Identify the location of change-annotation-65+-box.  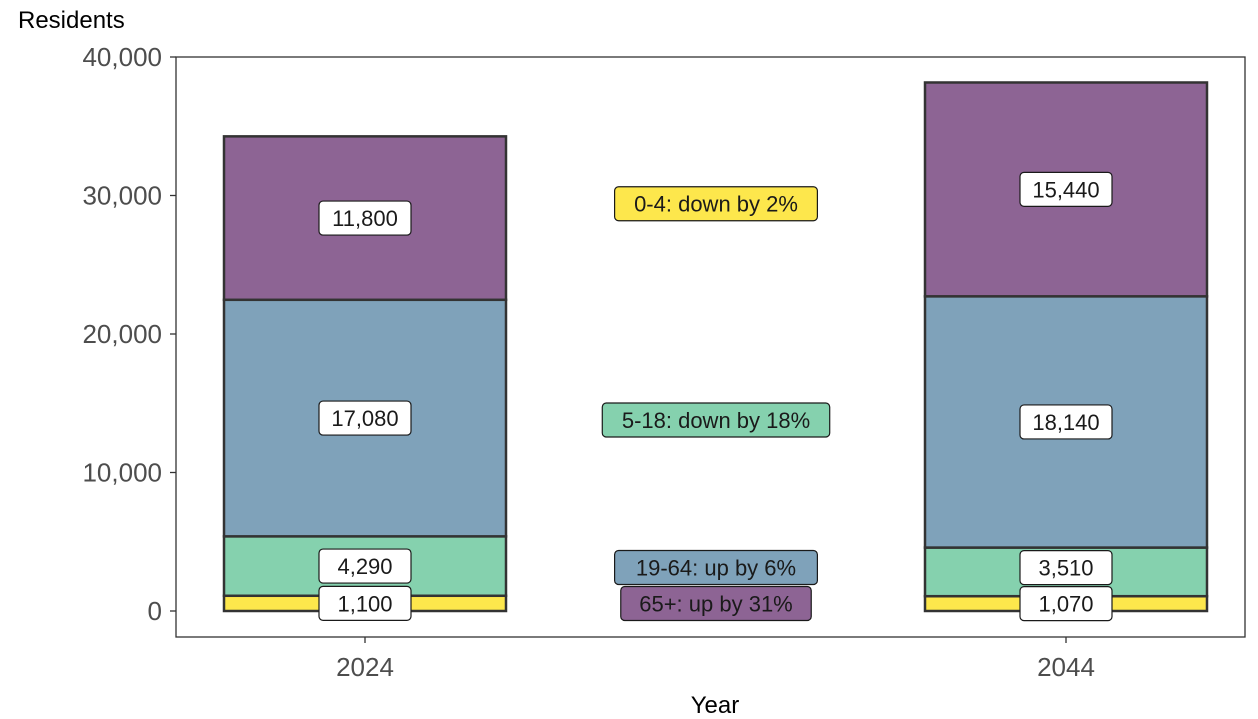
(716, 603).